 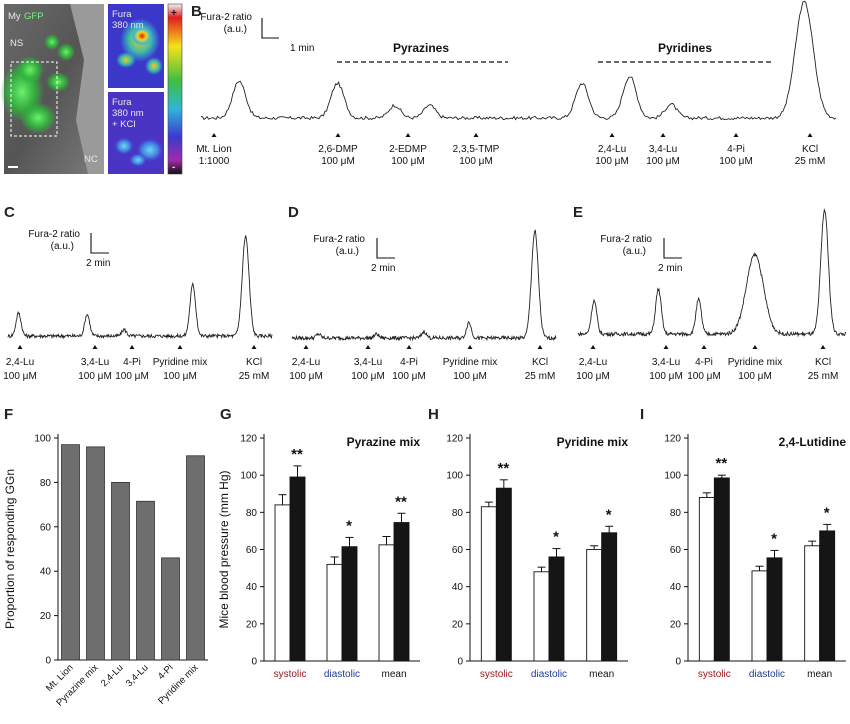 I want to click on panel-label-e: E, so click(x=578, y=212).